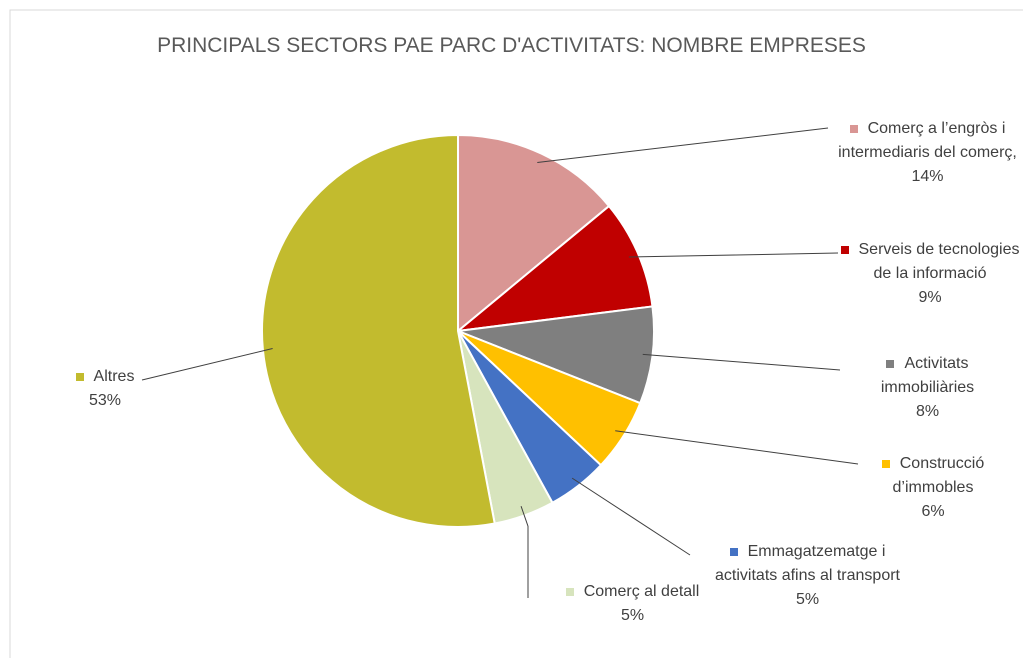 The image size is (1023, 658). What do you see at coordinates (114, 376) in the screenshot?
I see `category-label: Altres` at bounding box center [114, 376].